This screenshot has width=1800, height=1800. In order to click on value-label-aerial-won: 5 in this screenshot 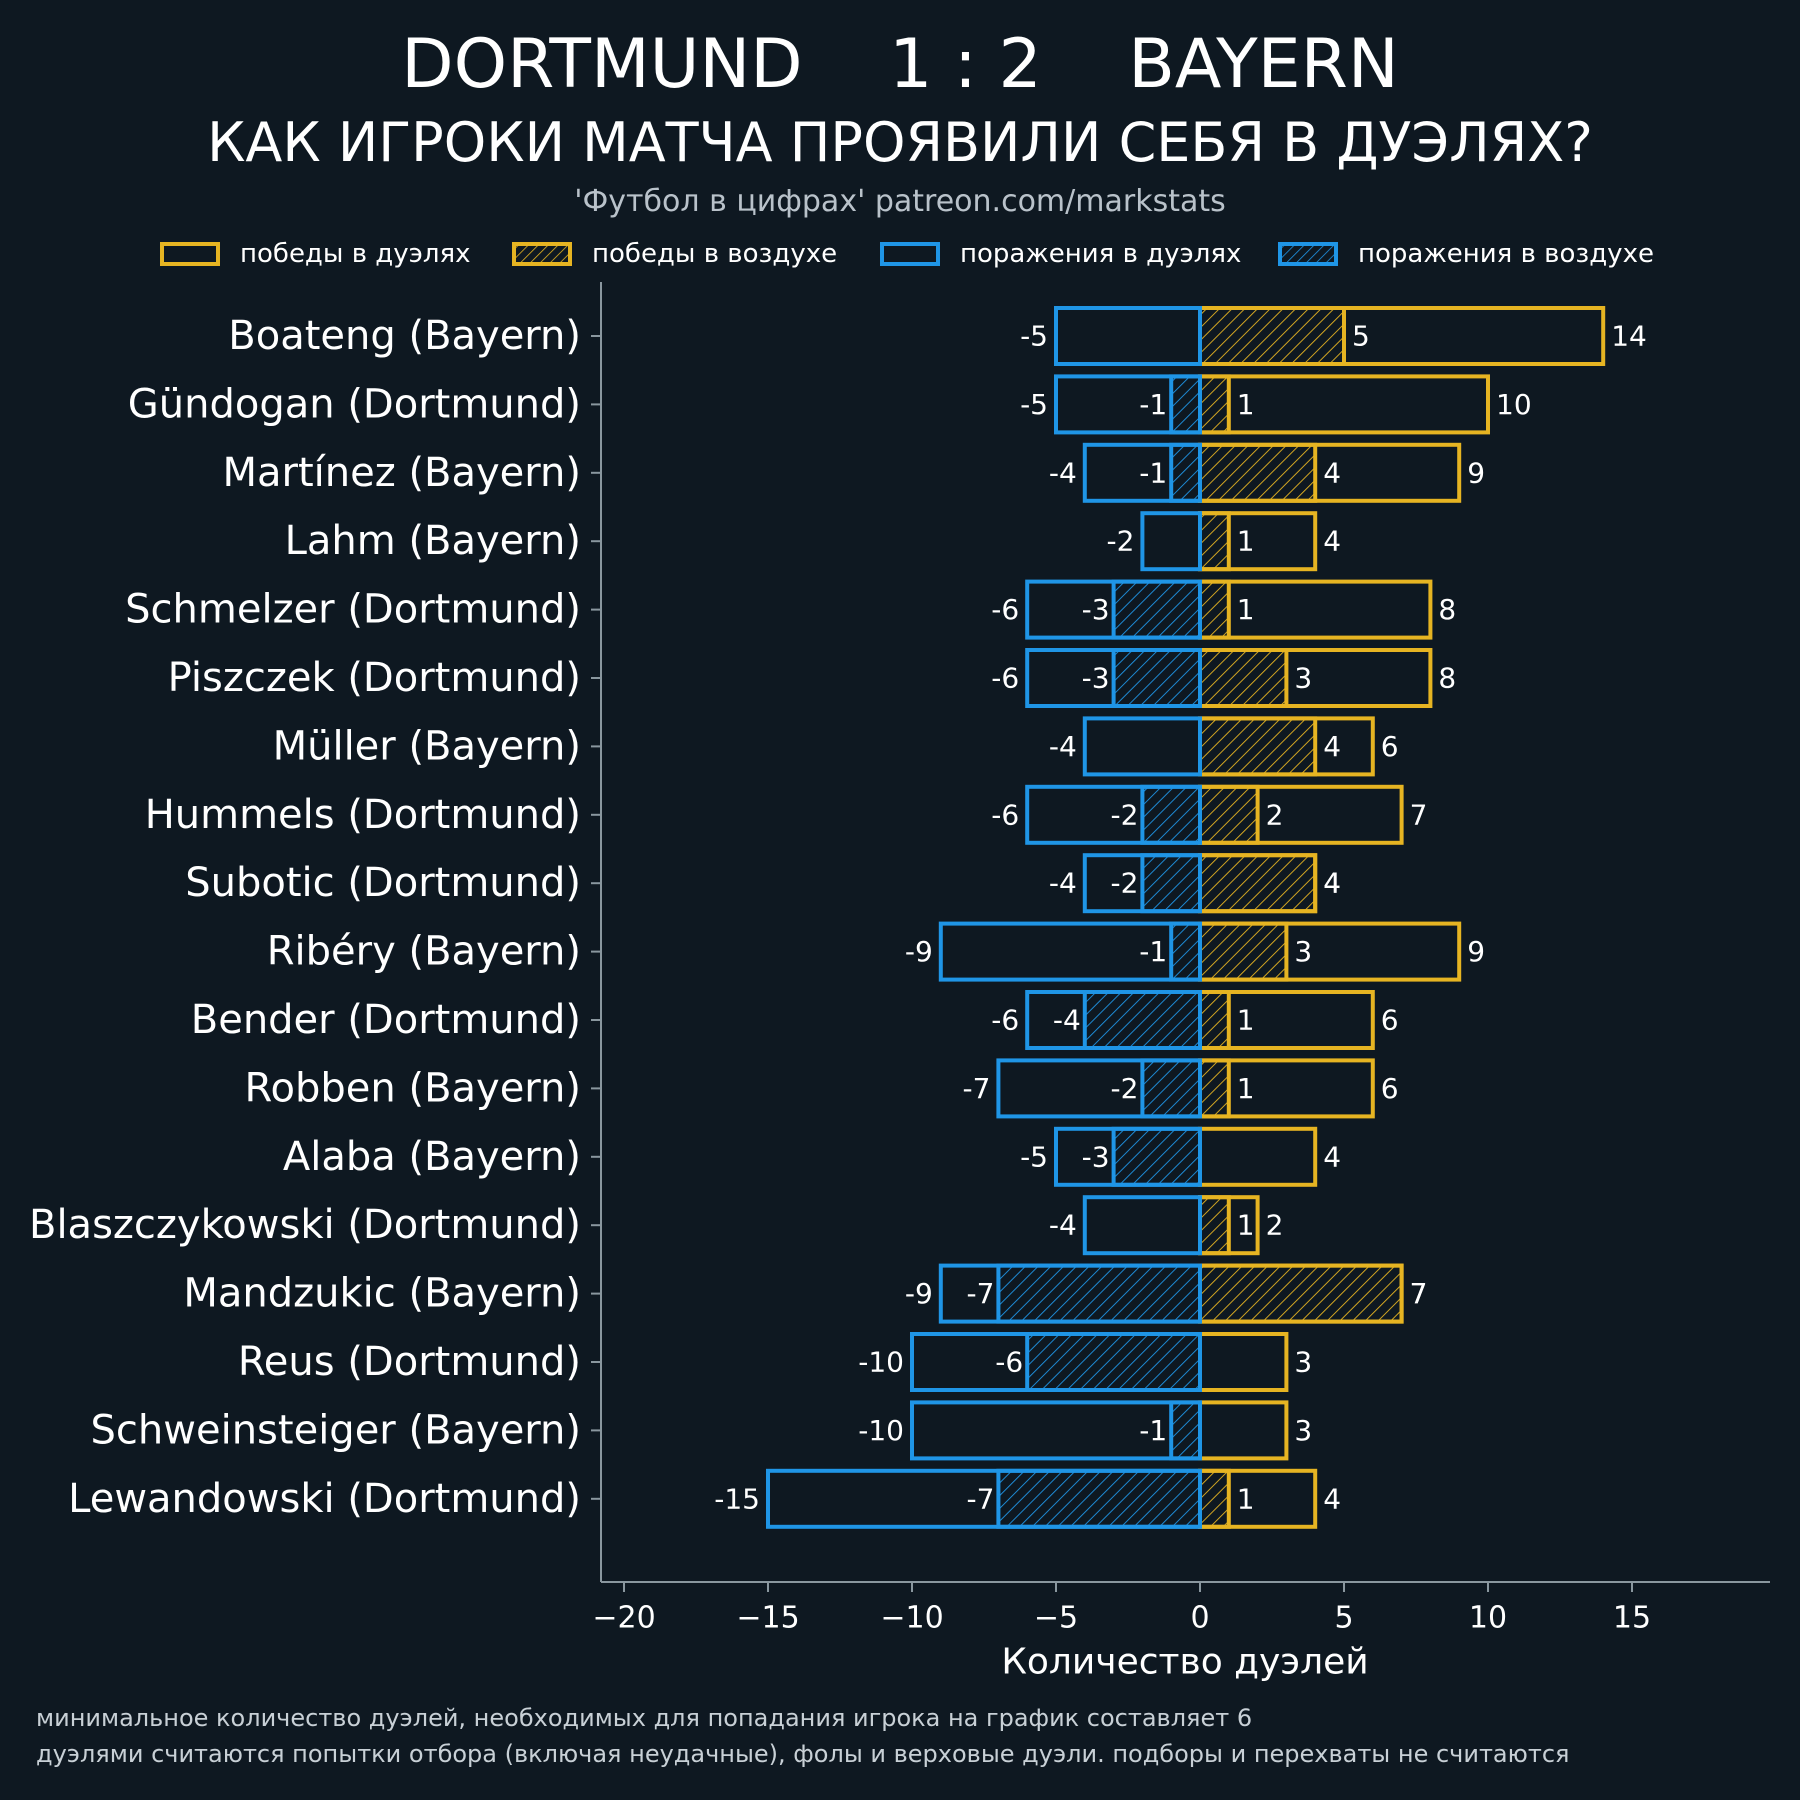, I will do `click(1361, 336)`.